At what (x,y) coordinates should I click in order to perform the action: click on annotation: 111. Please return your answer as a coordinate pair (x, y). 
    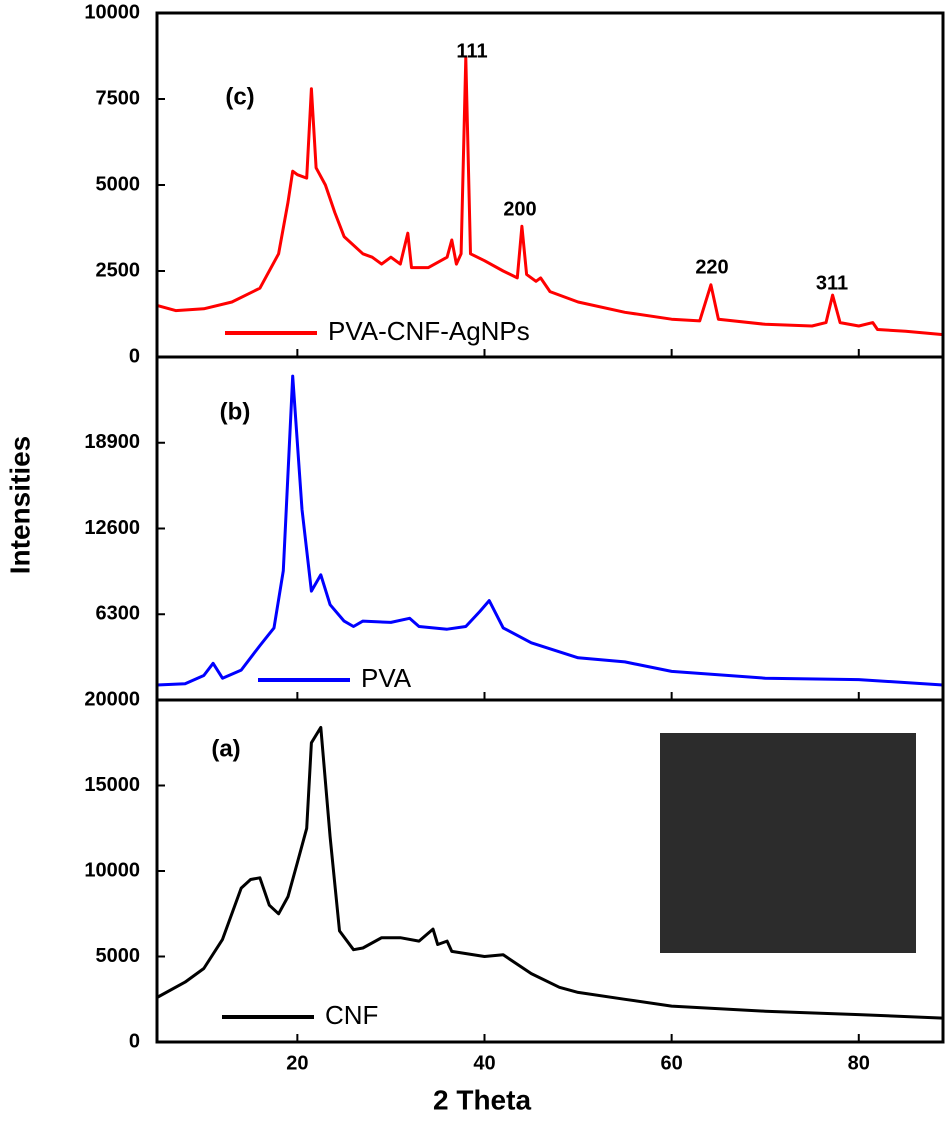
    Looking at the image, I should click on (471, 51).